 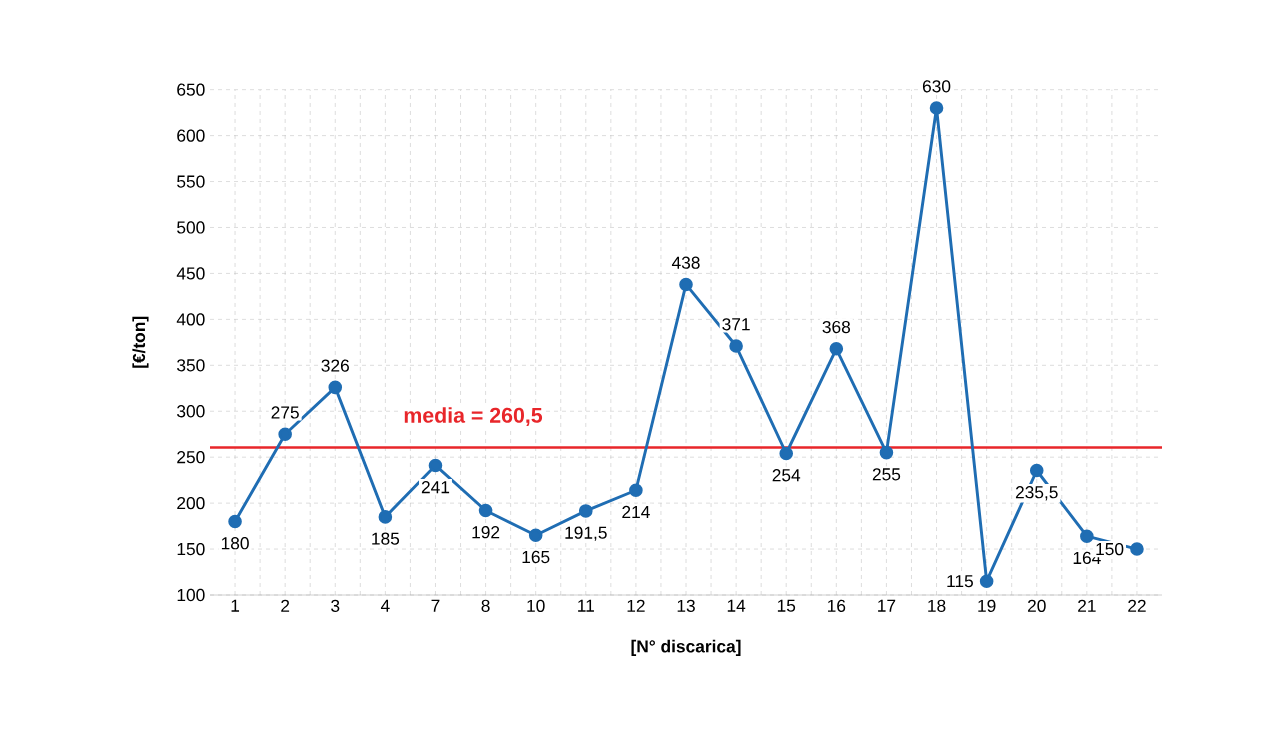 I want to click on data-label: 630, so click(x=936, y=86).